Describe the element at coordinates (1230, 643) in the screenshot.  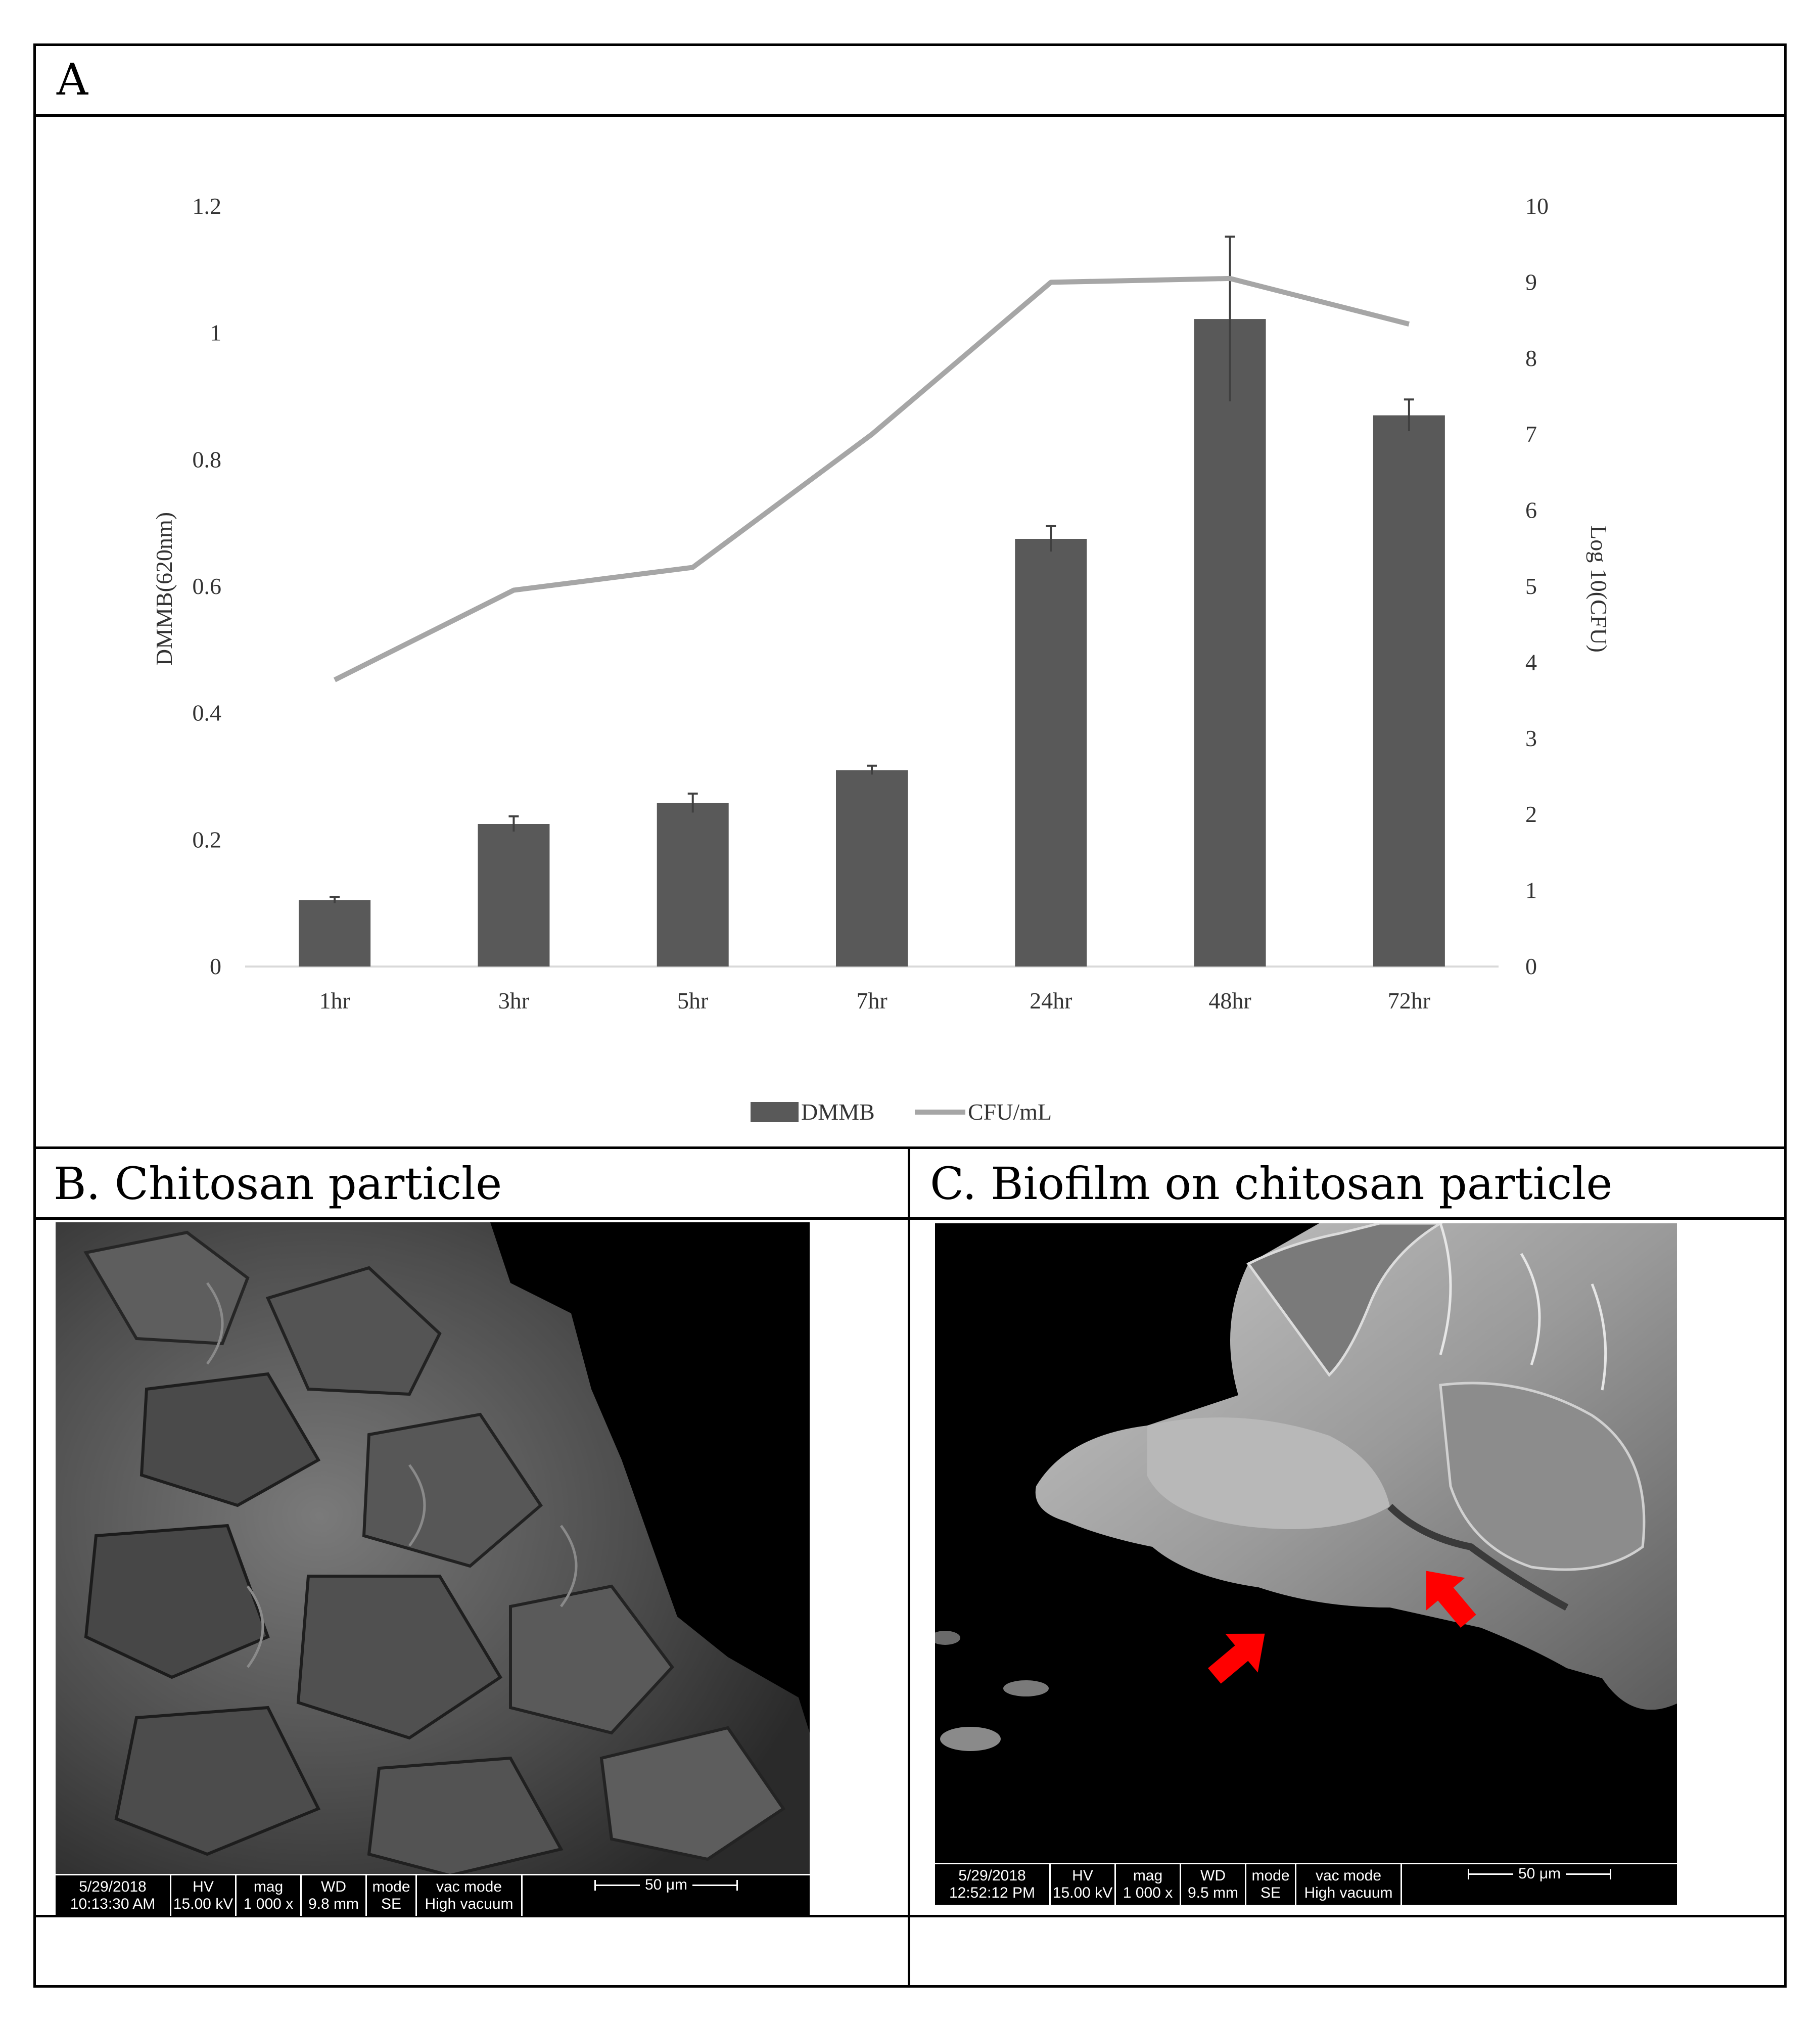
I see `bar-48hr` at that location.